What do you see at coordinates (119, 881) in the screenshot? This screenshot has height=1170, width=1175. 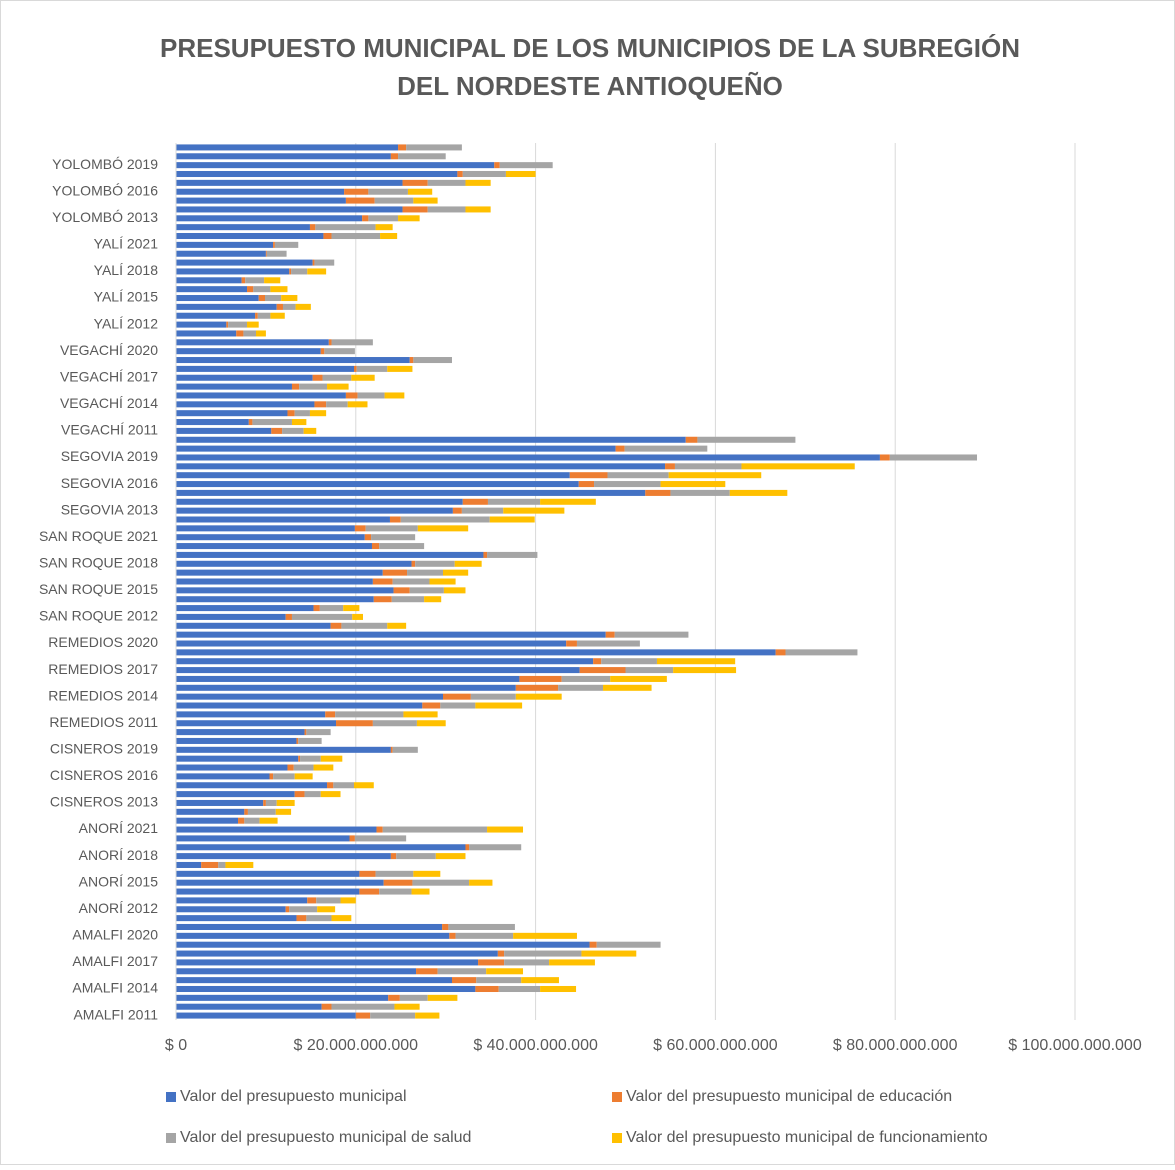 I see `y-tick-label: ANORÍ 2015` at bounding box center [119, 881].